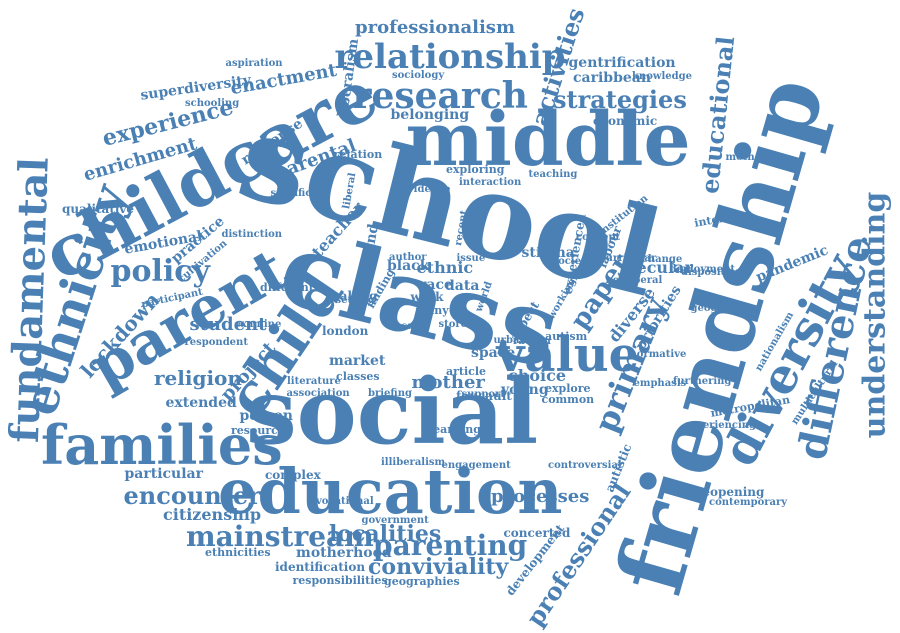  I want to click on word-schooling: schooling, so click(212, 103).